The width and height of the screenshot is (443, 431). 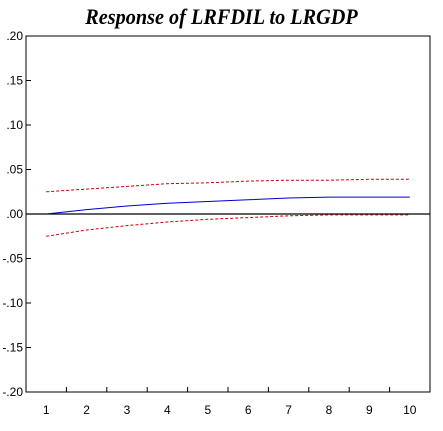 I want to click on x-axis: 1 2 3 4 5 6 7 8 9 10, so click(x=230, y=402).